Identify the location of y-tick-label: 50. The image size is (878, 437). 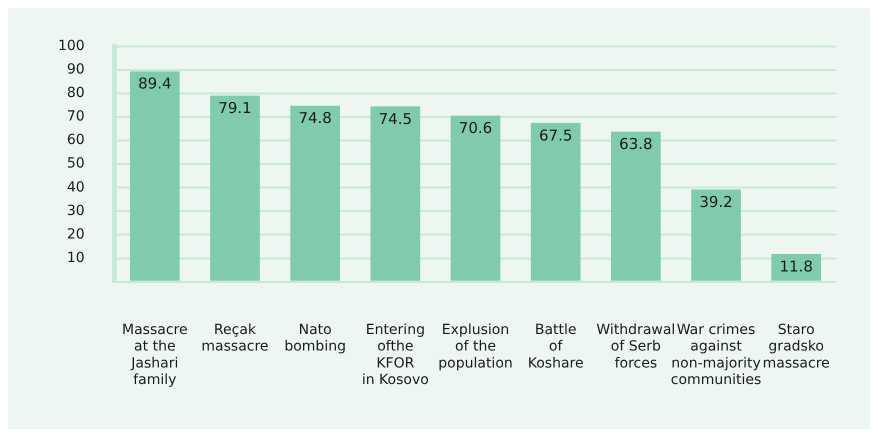
(75, 164).